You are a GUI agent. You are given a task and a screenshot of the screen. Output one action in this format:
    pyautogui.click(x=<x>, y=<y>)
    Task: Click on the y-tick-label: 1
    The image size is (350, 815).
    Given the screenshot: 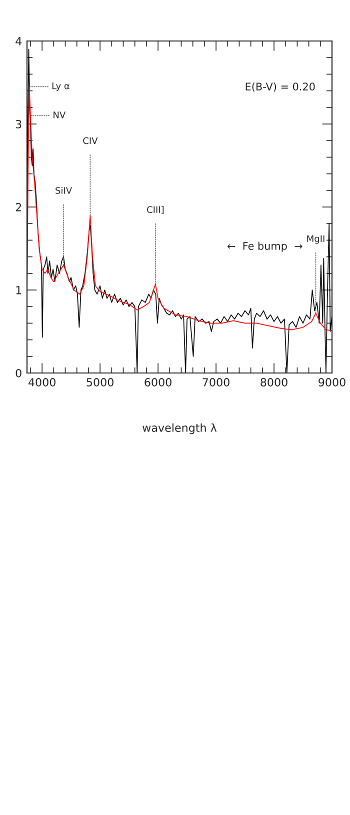 What is the action you would take?
    pyautogui.click(x=19, y=290)
    